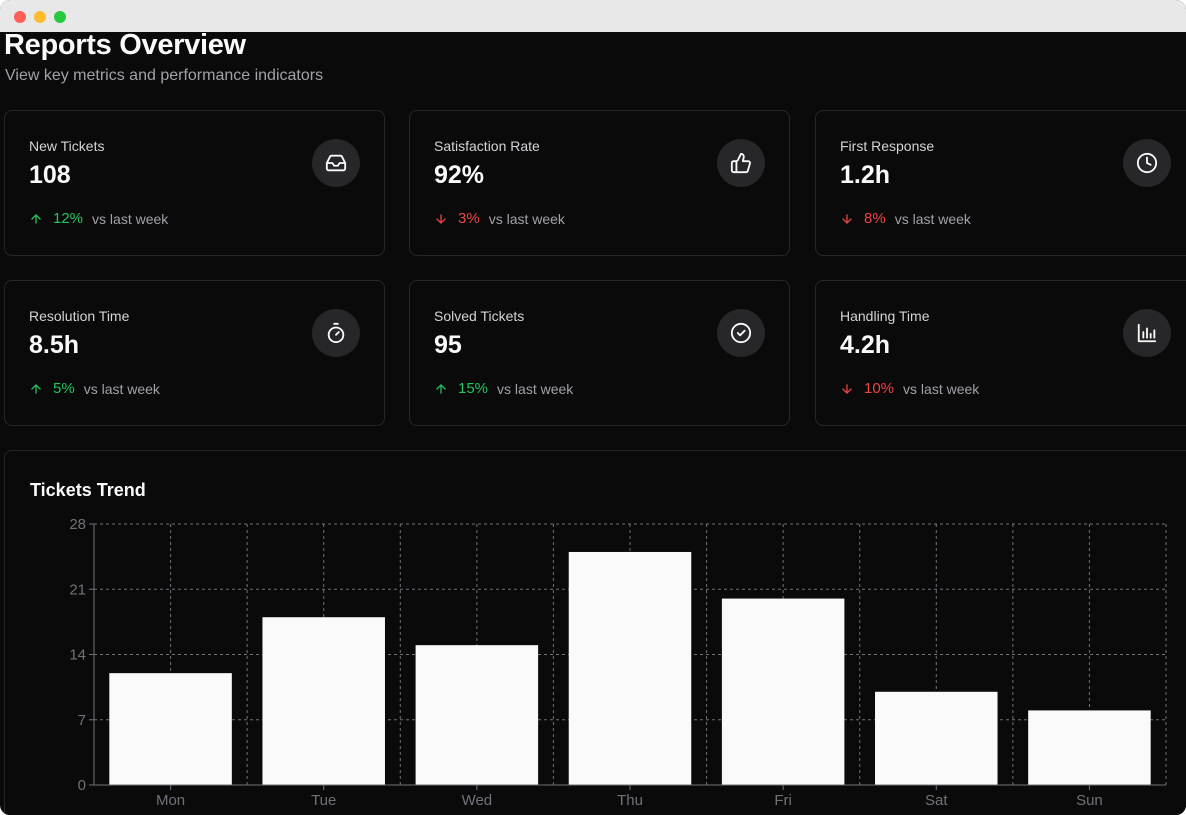 Image resolution: width=1186 pixels, height=815 pixels. What do you see at coordinates (887, 146) in the screenshot?
I see `metric-label: First Response` at bounding box center [887, 146].